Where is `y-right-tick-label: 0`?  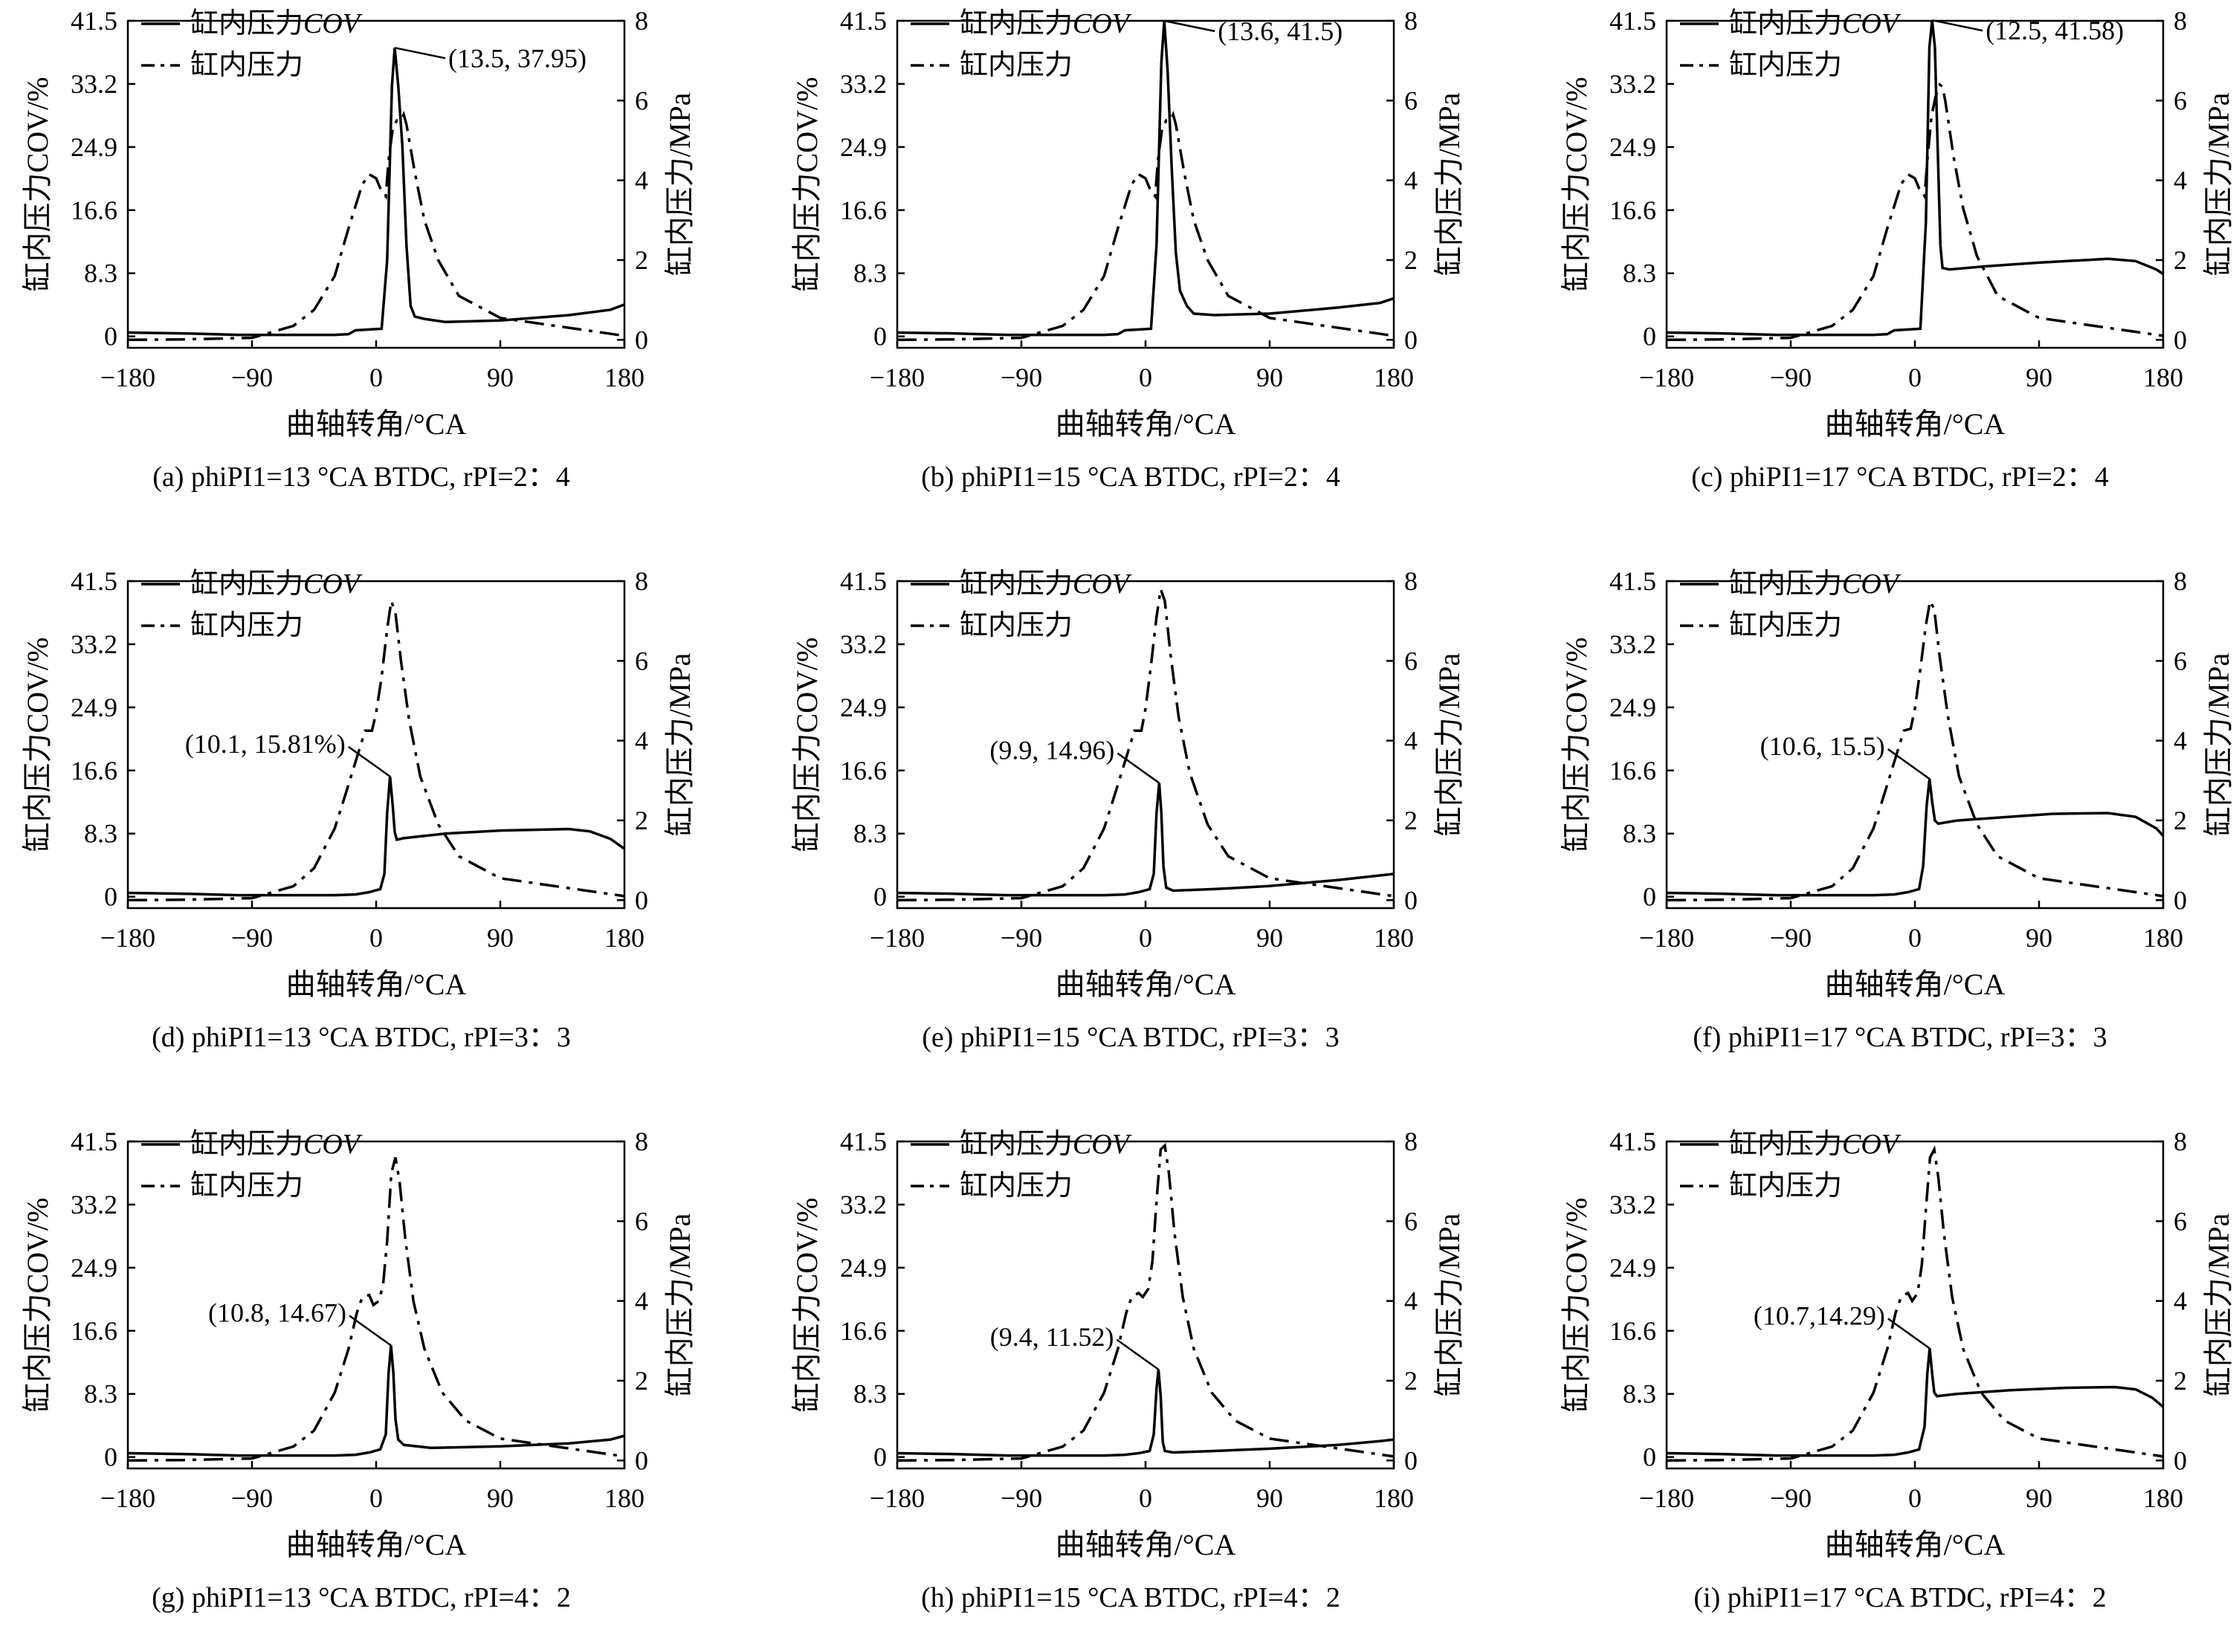
y-right-tick-label: 0 is located at coordinates (641, 1460).